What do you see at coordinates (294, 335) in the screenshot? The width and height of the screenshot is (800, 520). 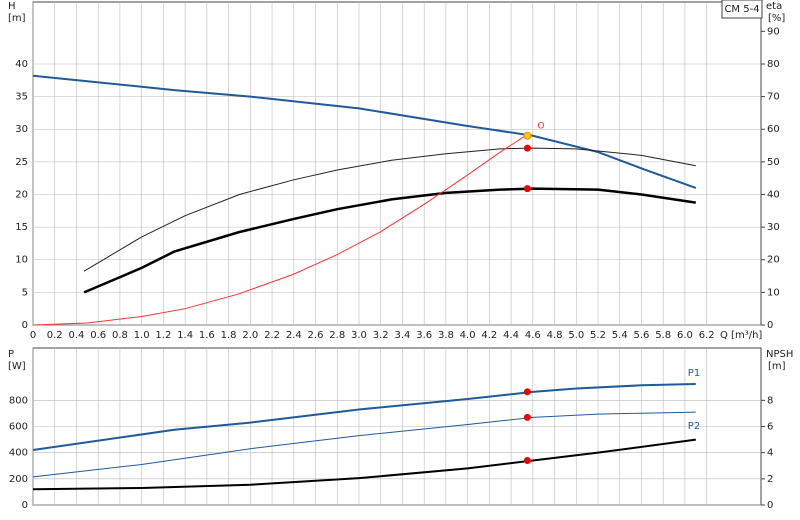 I see `x-tick-label: 2.4` at bounding box center [294, 335].